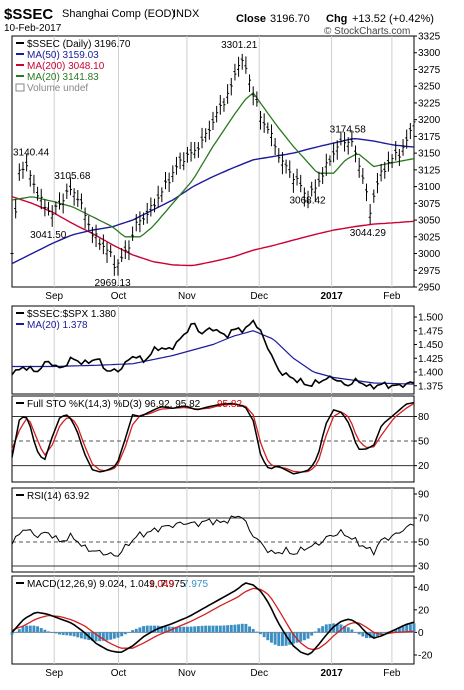 The height and width of the screenshot is (690, 464). I want to click on price-tick-label: 3200, so click(429, 120).